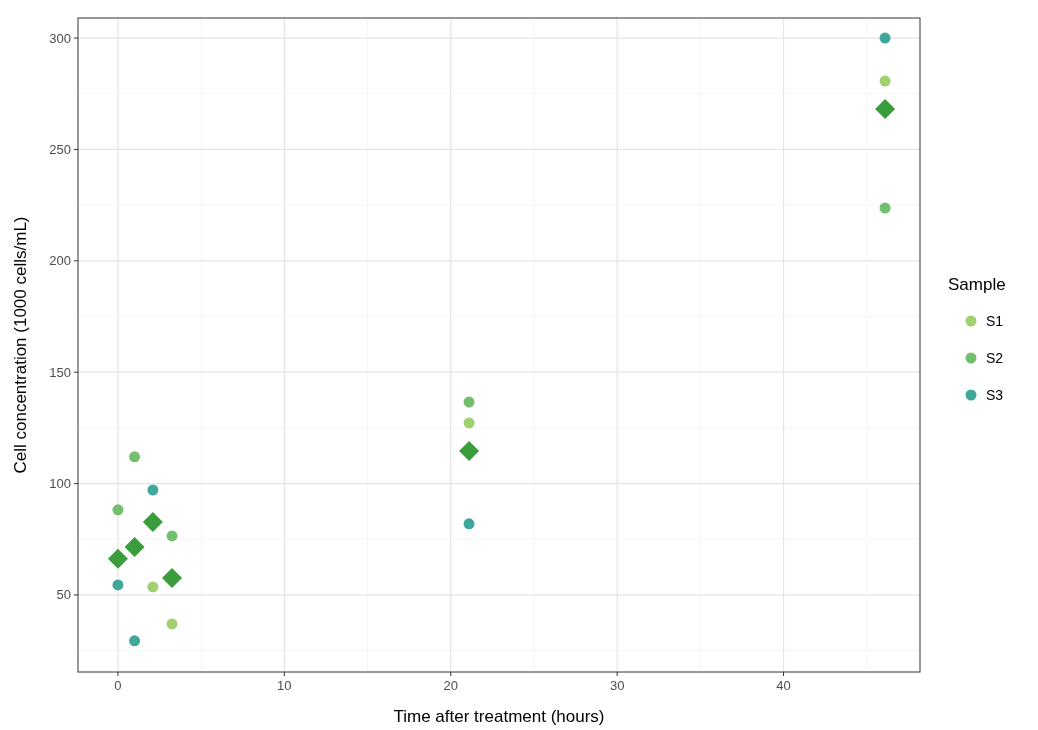  Describe the element at coordinates (60, 372) in the screenshot. I see `y-tick-label: 150` at that location.